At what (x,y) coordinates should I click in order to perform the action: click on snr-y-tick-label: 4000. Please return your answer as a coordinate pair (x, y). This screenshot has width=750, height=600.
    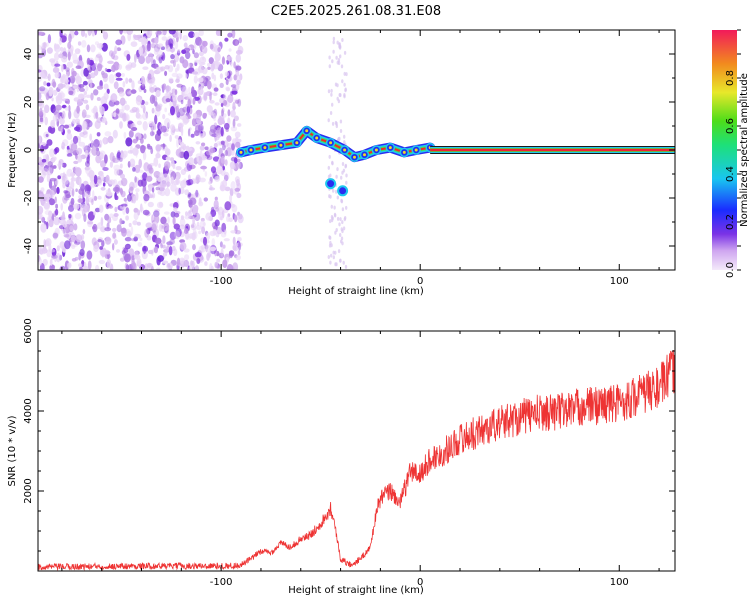
    Looking at the image, I should click on (28, 410).